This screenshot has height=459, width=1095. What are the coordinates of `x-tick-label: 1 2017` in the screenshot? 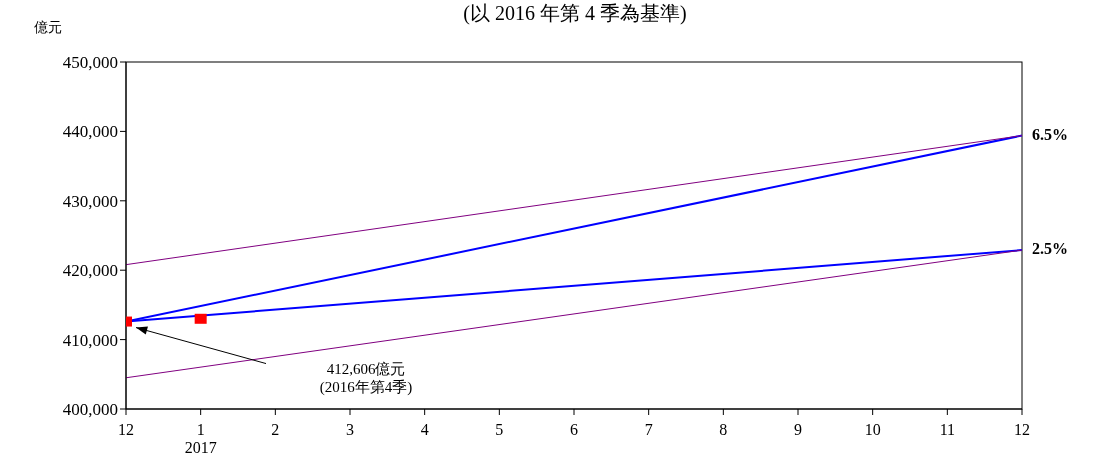 It's located at (200, 438).